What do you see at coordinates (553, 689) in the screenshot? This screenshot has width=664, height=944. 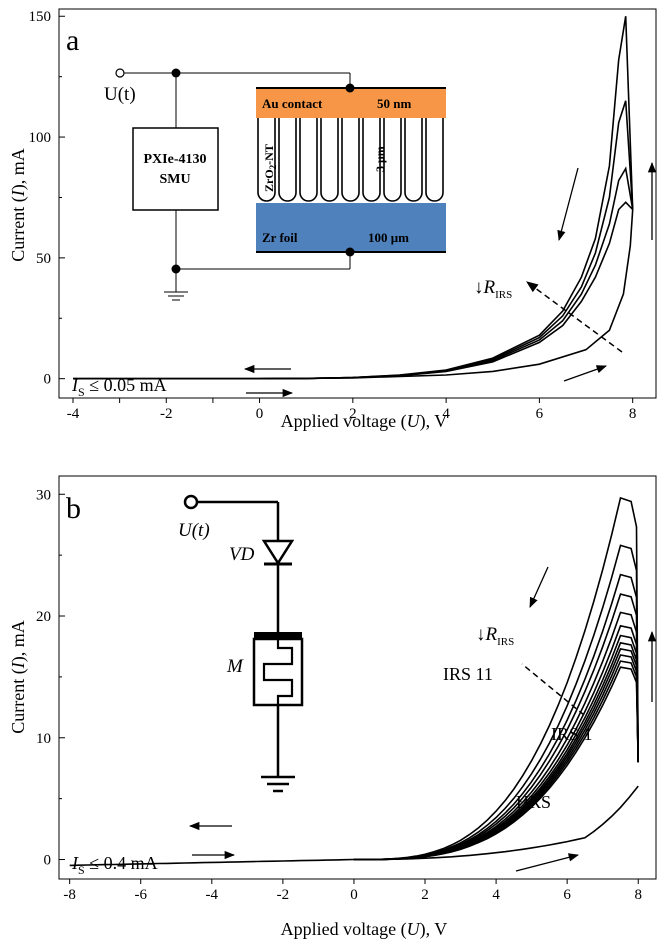 I see `panel-b-r-irs-trend-line` at bounding box center [553, 689].